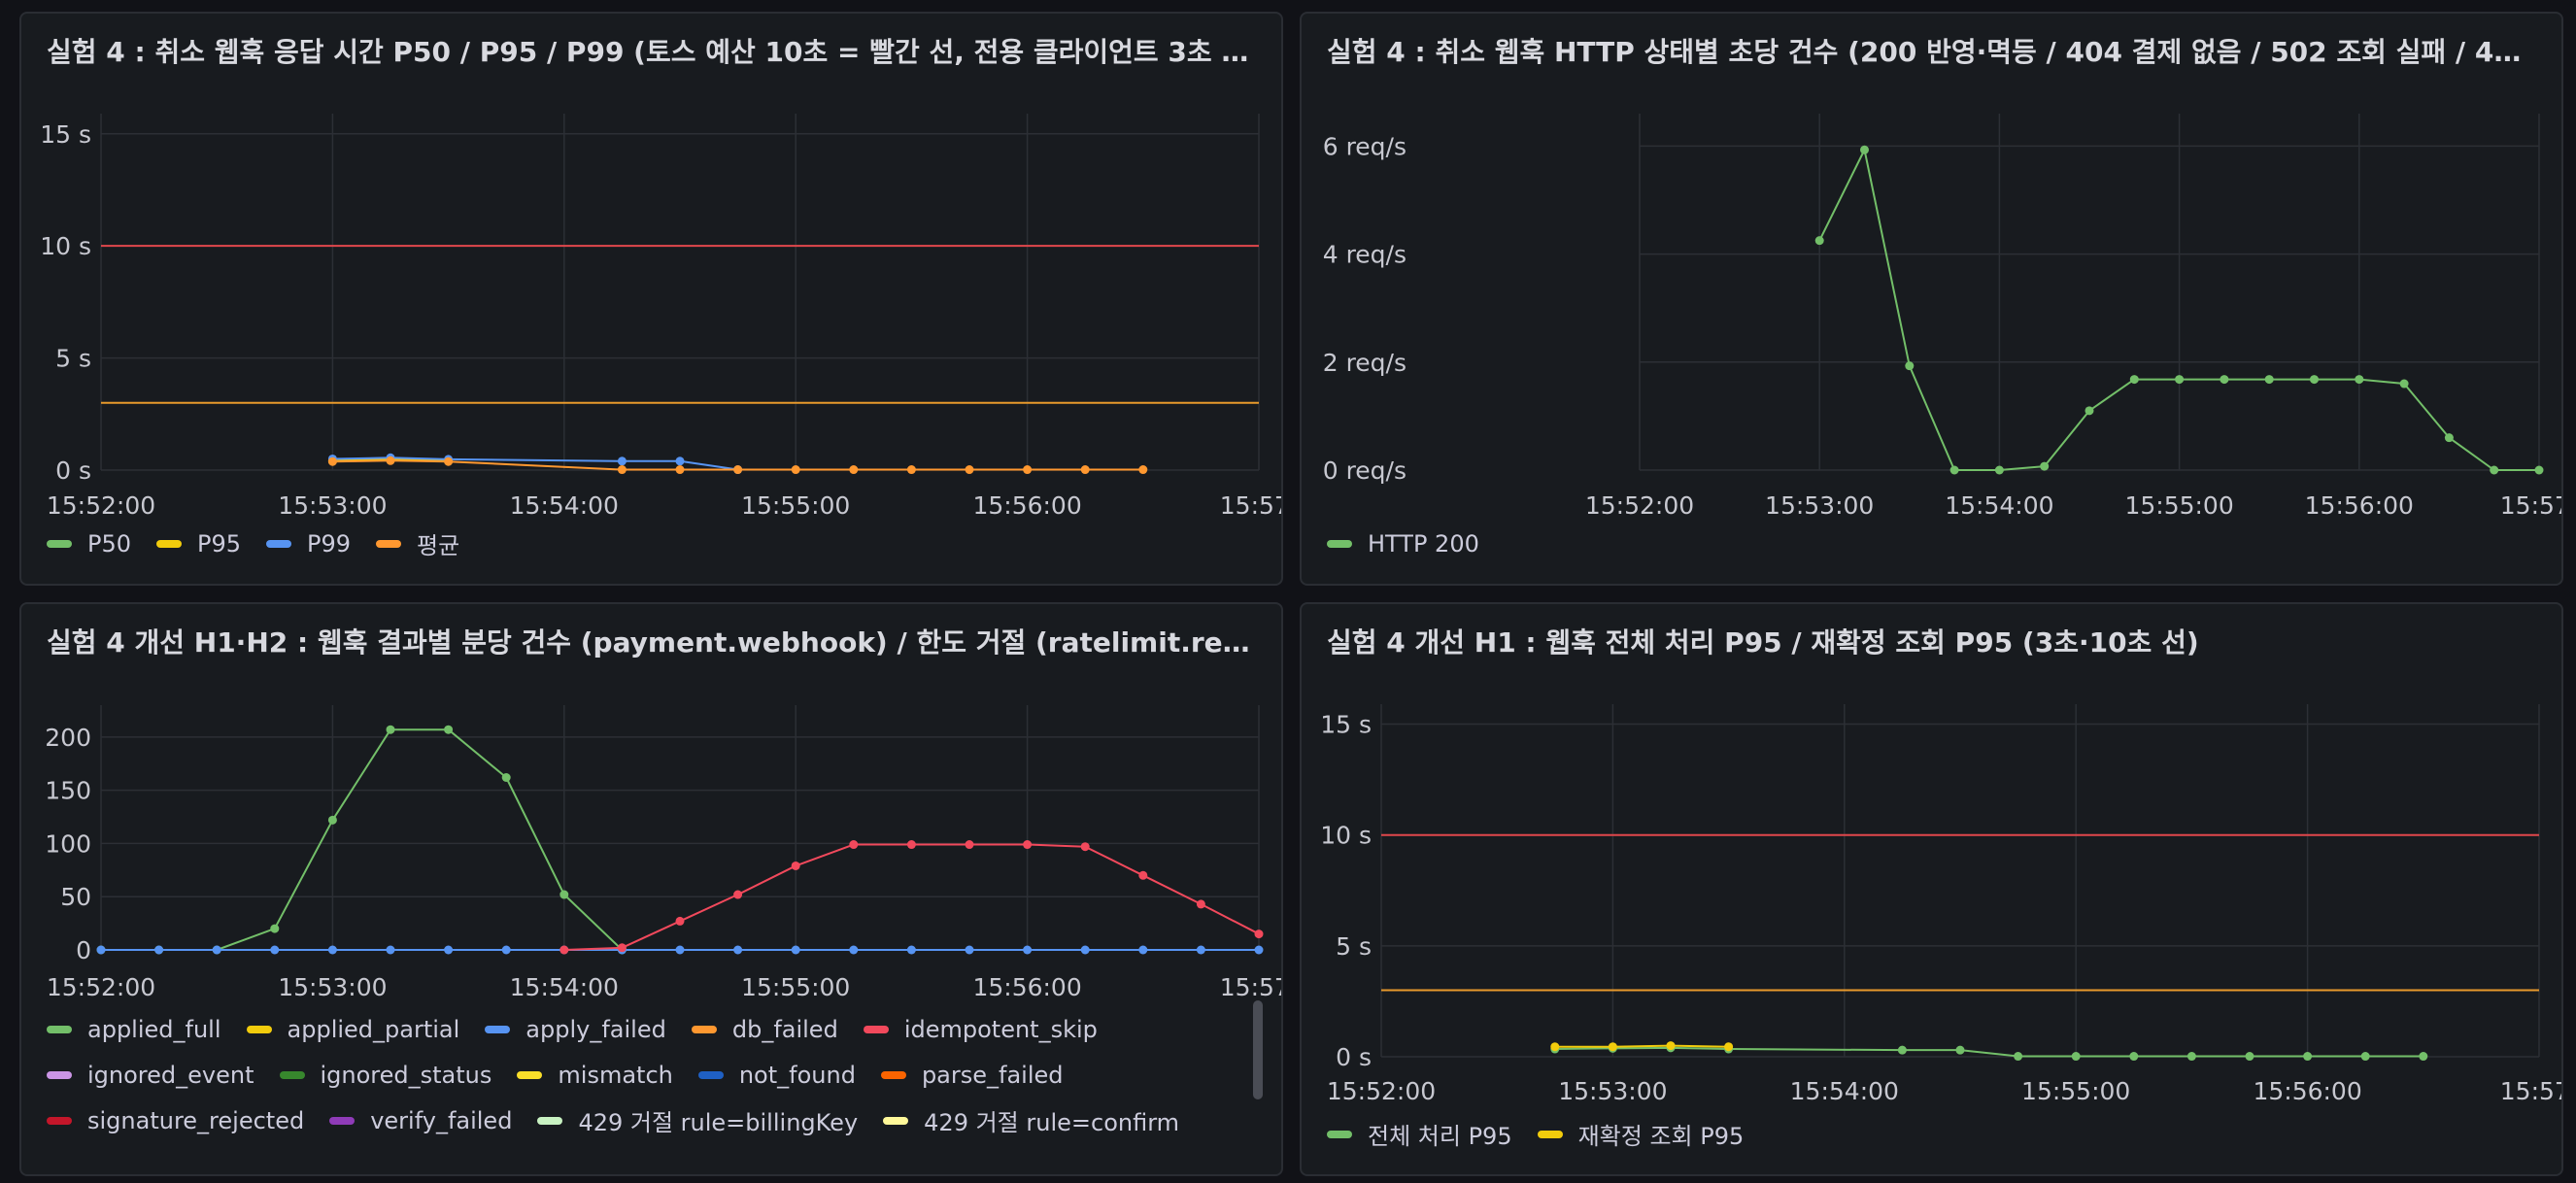  What do you see at coordinates (417, 543) in the screenshot?
I see `legend-item: 평균` at bounding box center [417, 543].